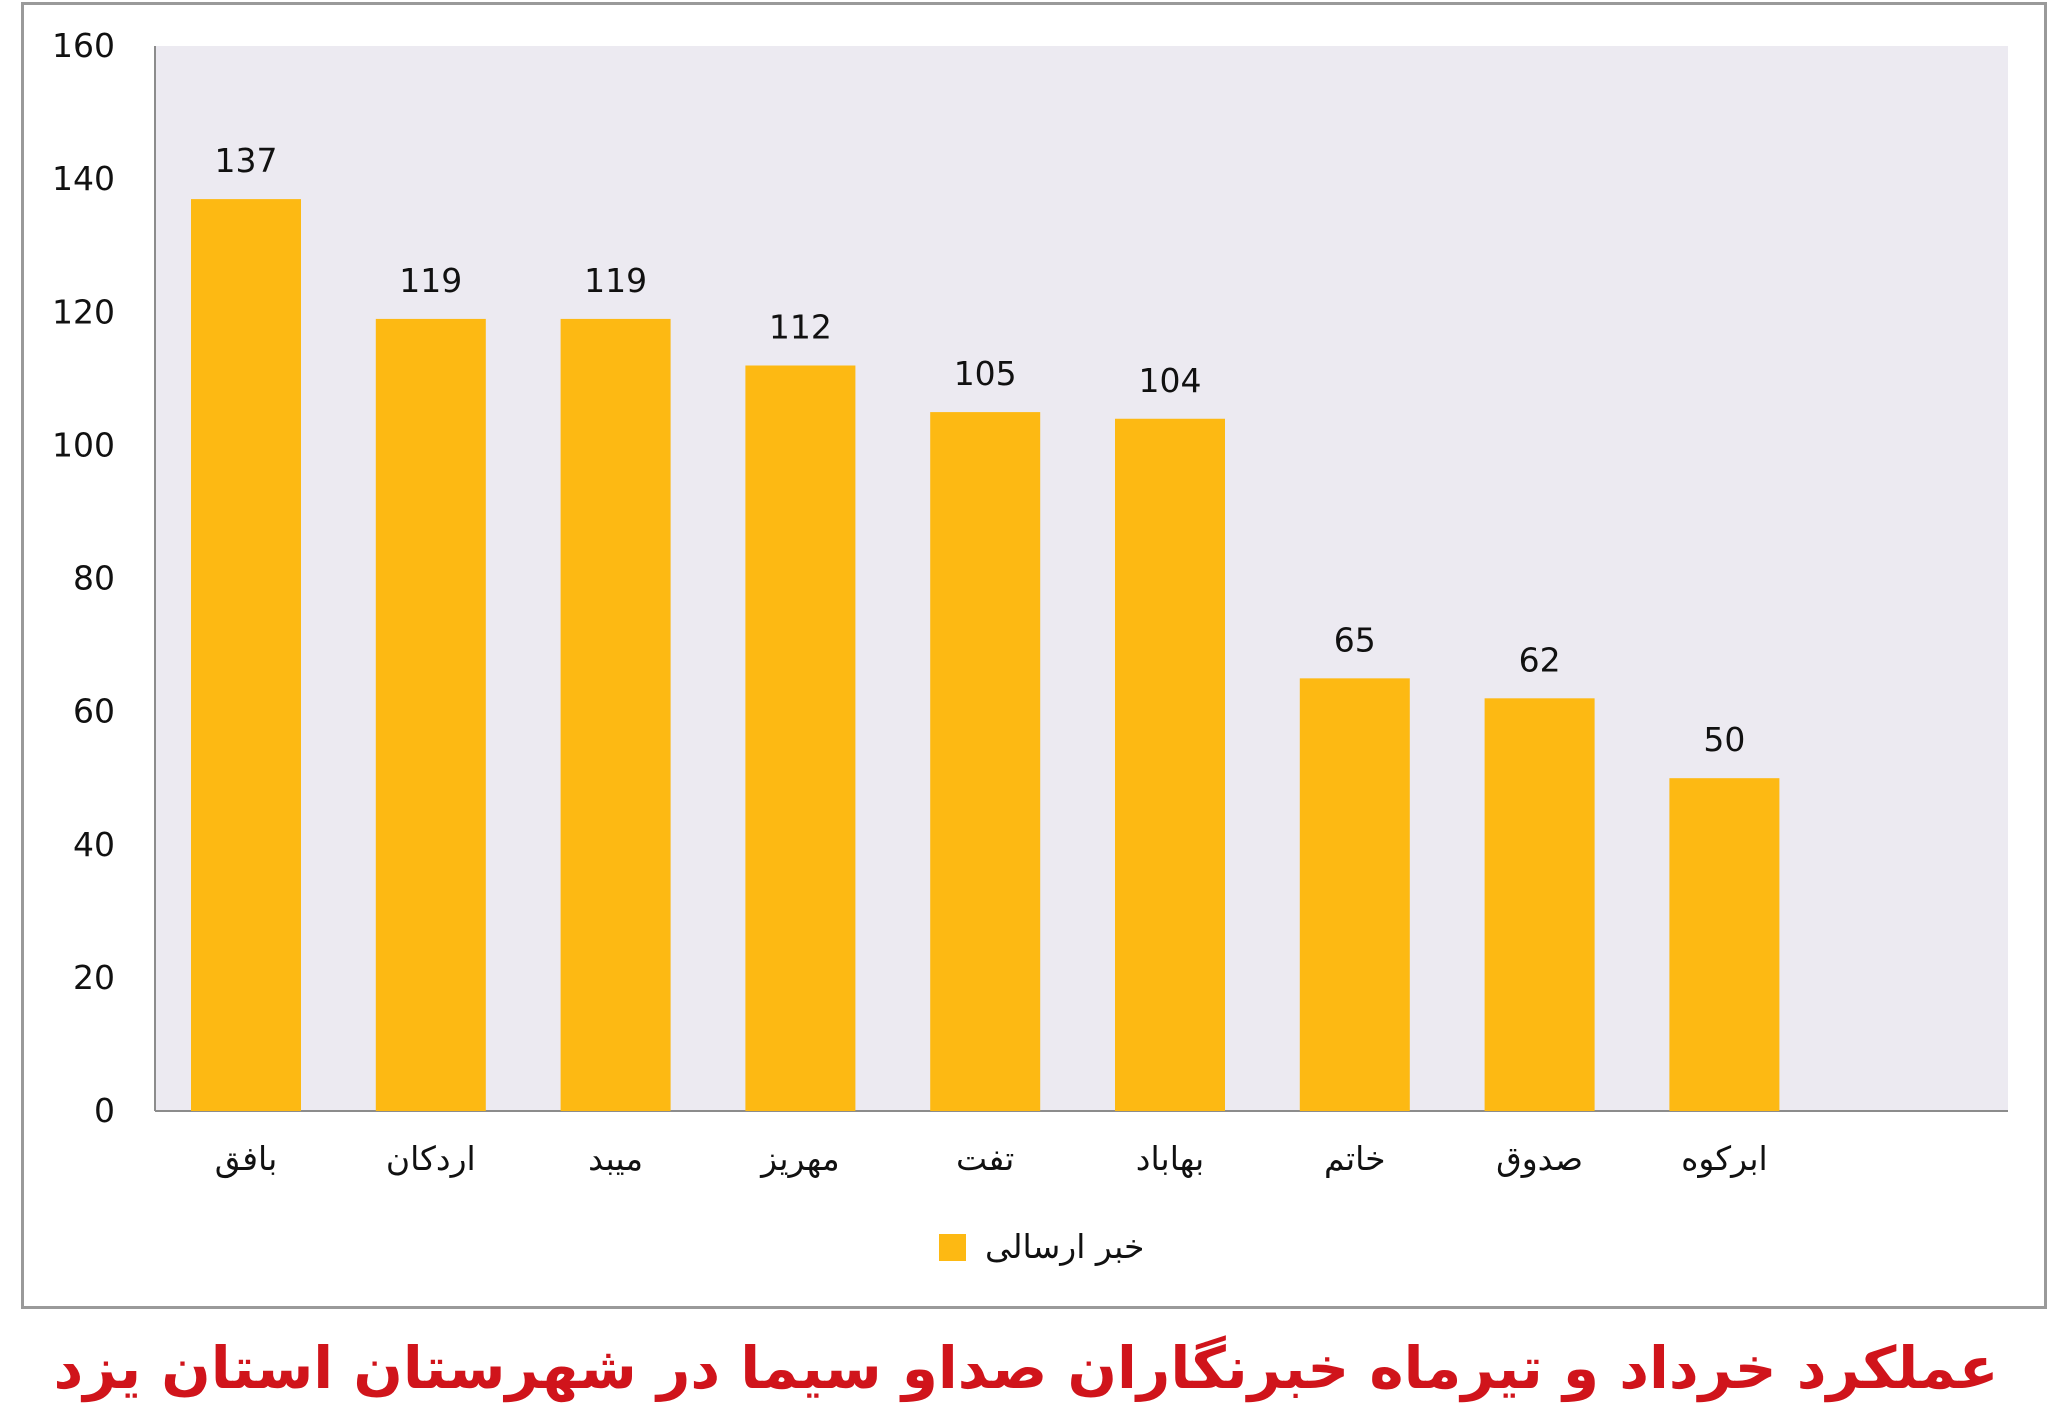 This screenshot has width=2052, height=1428. I want to click on y-tick-label: 140, so click(83, 178).